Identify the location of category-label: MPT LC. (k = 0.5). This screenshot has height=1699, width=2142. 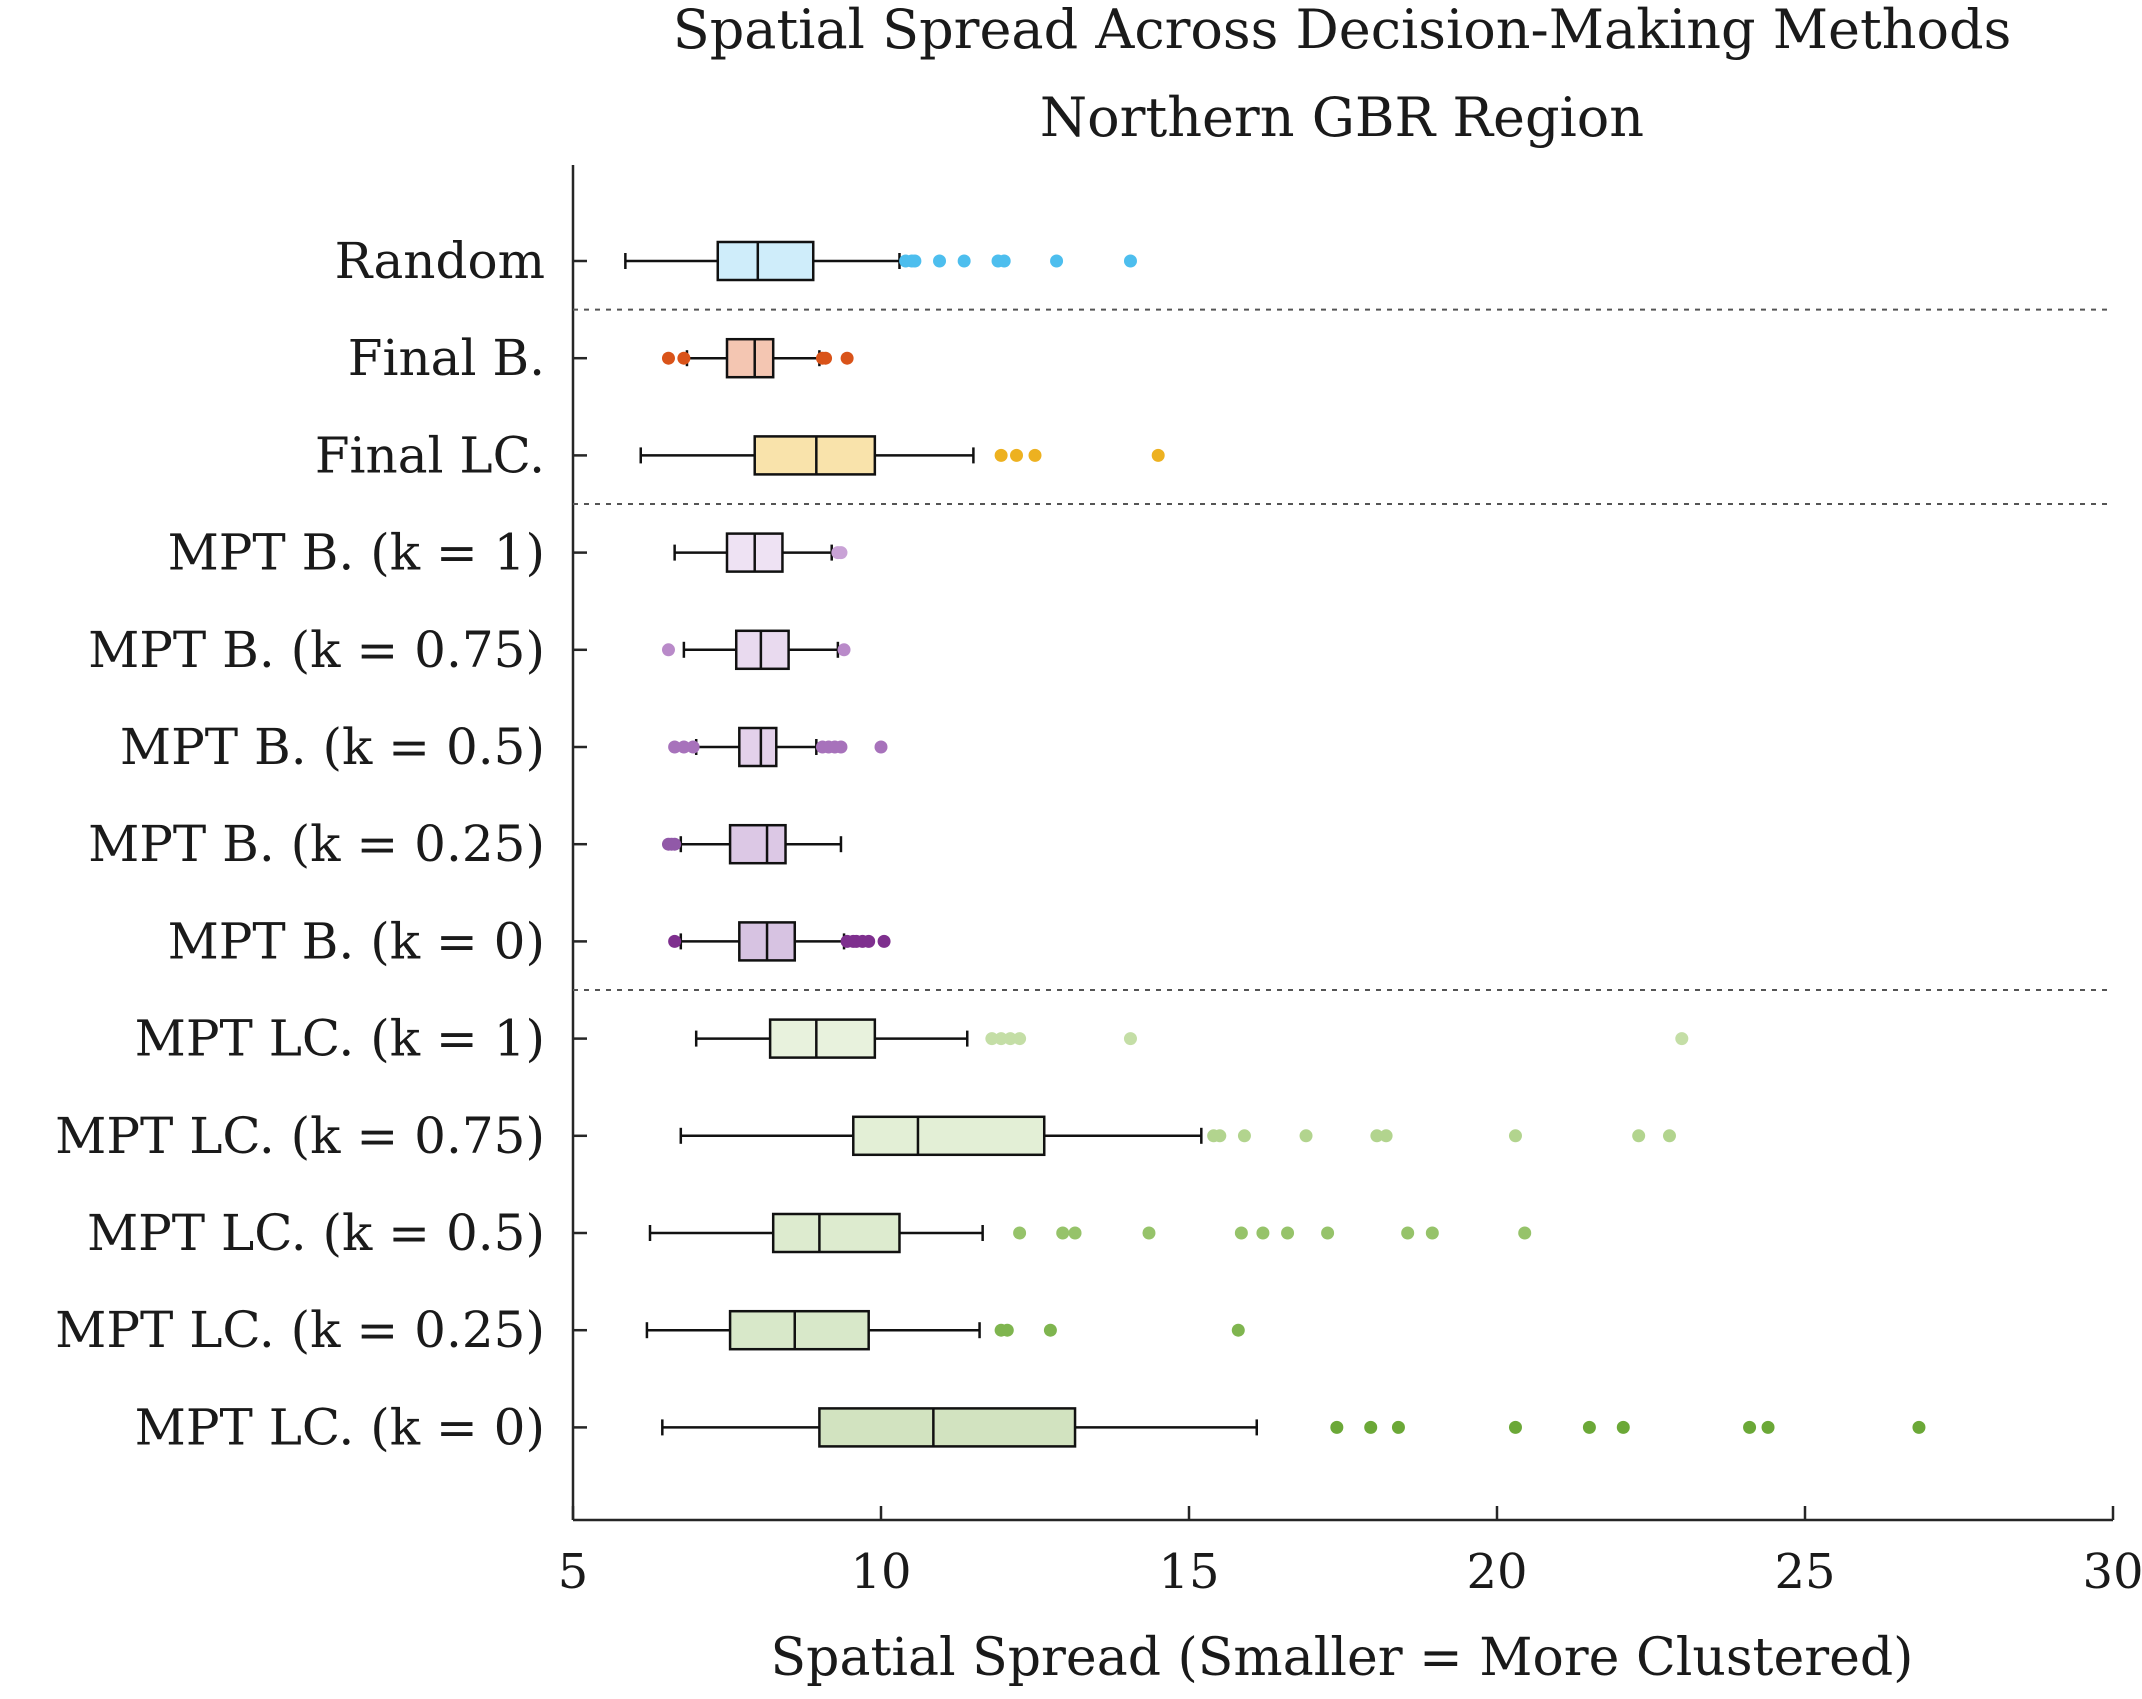
(316, 1233).